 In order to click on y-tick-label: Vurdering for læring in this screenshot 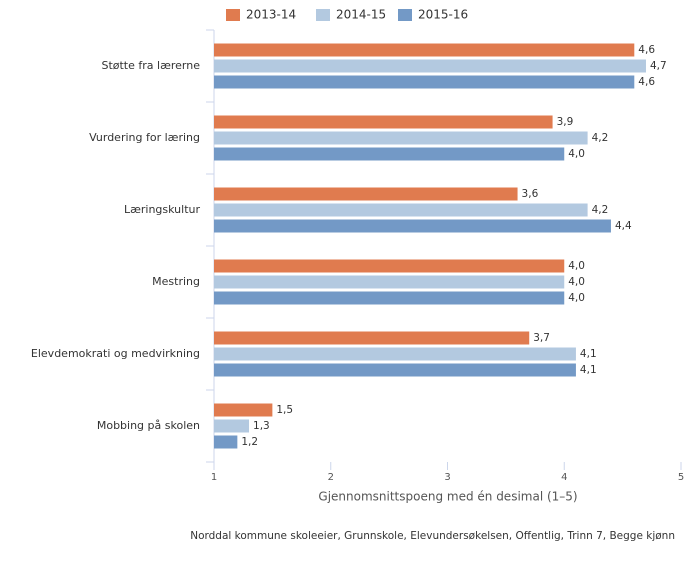, I will do `click(144, 137)`.